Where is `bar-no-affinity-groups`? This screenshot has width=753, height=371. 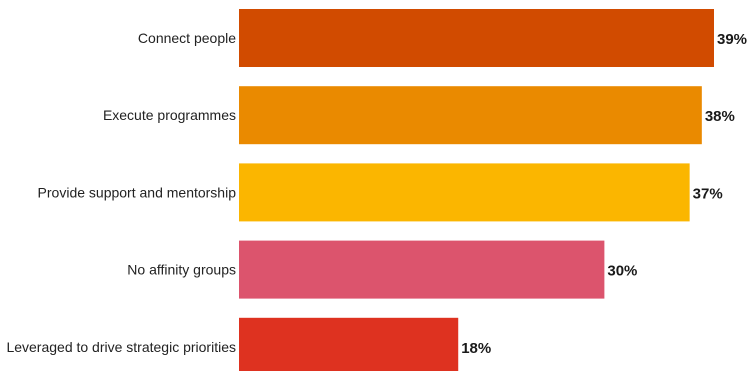
bar-no-affinity-groups is located at coordinates (422, 269).